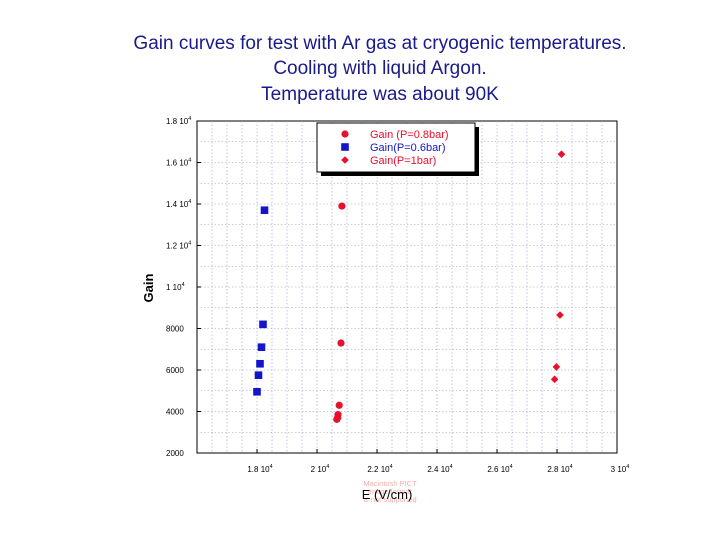  I want to click on y-tick-label: 1.6 104, so click(178, 163).